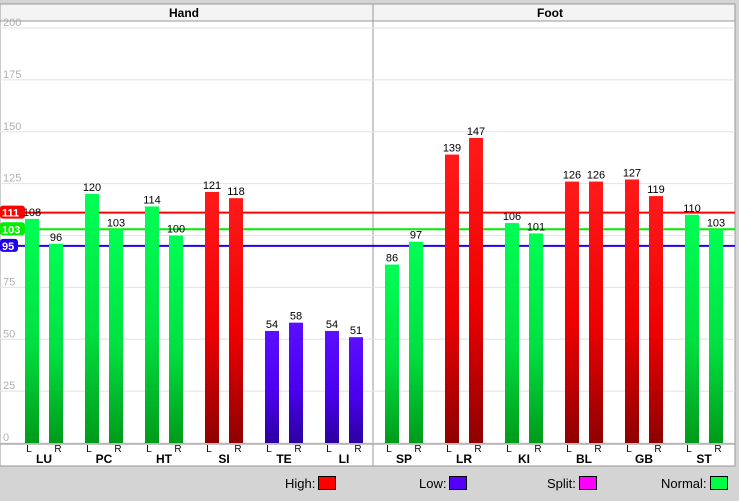 The width and height of the screenshot is (739, 501). Describe the element at coordinates (572, 312) in the screenshot. I see `bar-BL-L` at that location.